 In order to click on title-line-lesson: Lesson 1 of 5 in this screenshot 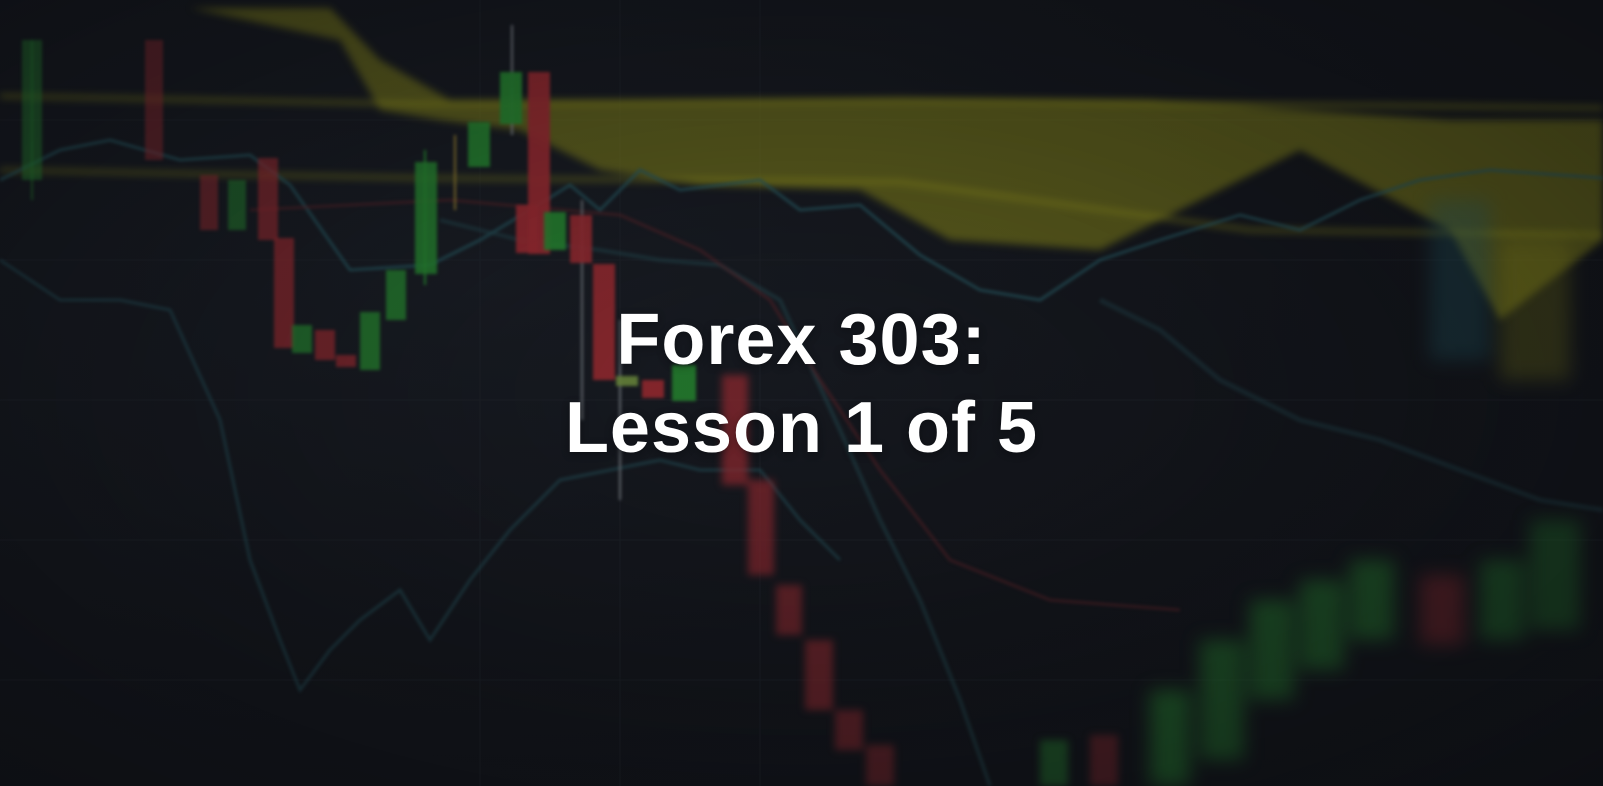, I will do `click(801, 428)`.